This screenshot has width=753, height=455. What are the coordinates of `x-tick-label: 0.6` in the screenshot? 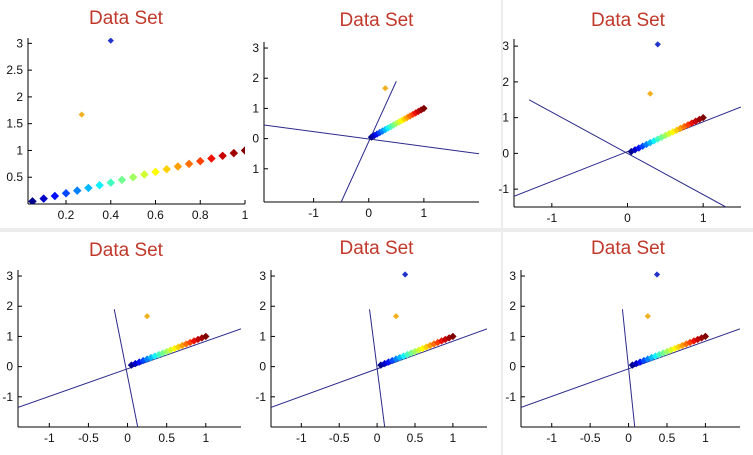 It's located at (155, 215).